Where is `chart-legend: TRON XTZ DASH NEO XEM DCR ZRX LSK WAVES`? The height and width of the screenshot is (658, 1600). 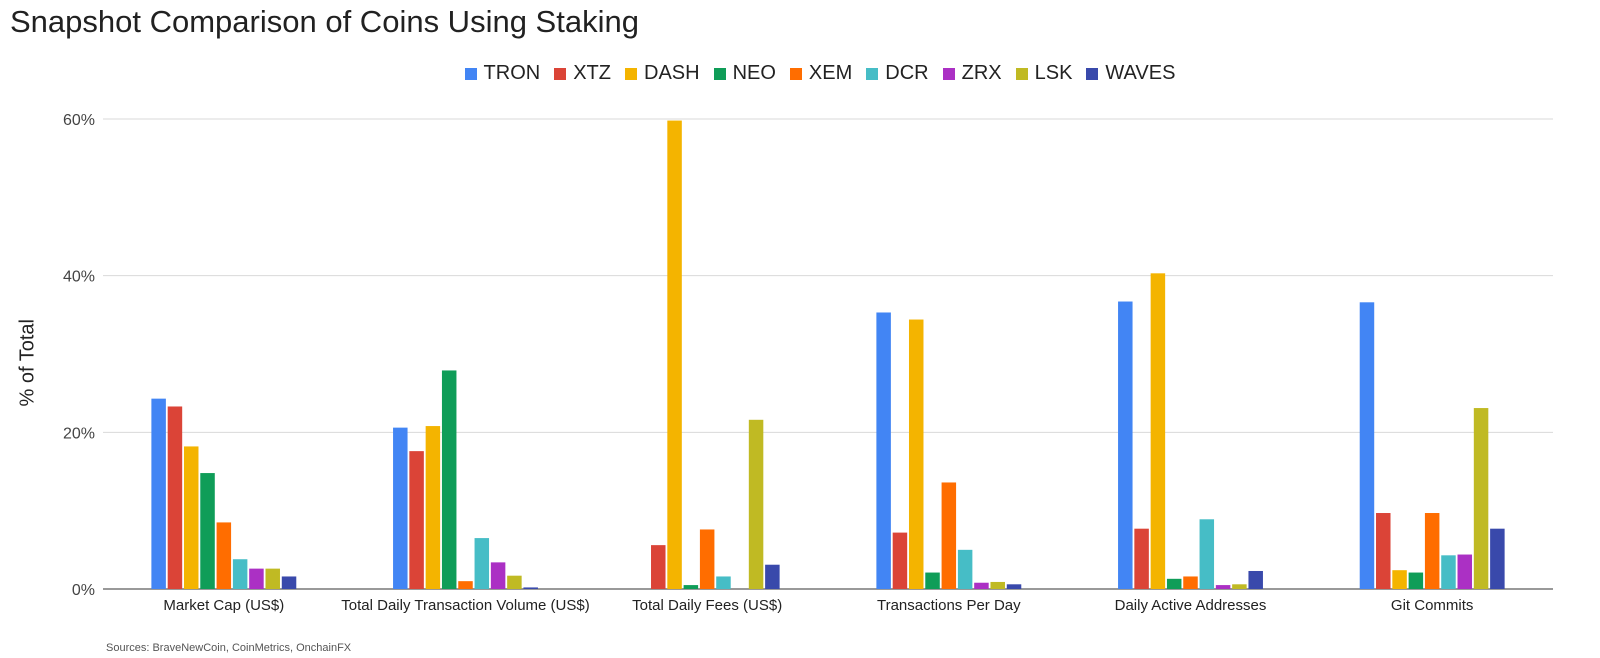
chart-legend: TRON XTZ DASH NEO XEM DCR ZRX LSK WAVES is located at coordinates (800, 73).